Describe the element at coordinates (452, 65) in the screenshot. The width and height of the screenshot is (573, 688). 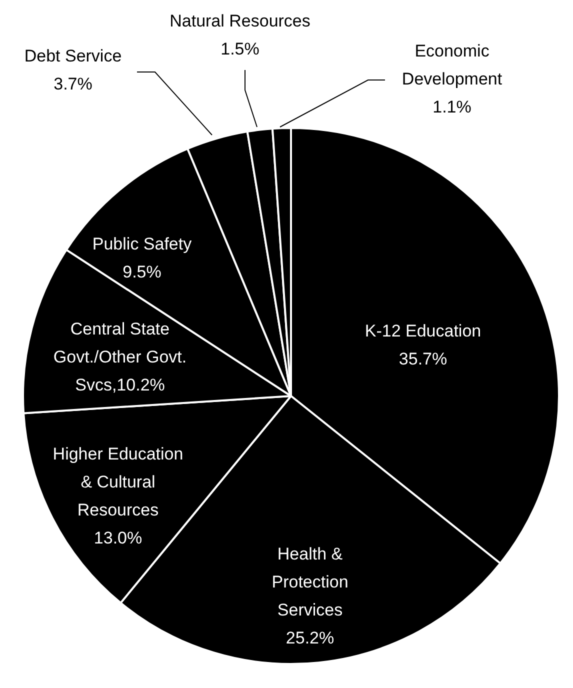
I see `slice-label: Economic Development` at that location.